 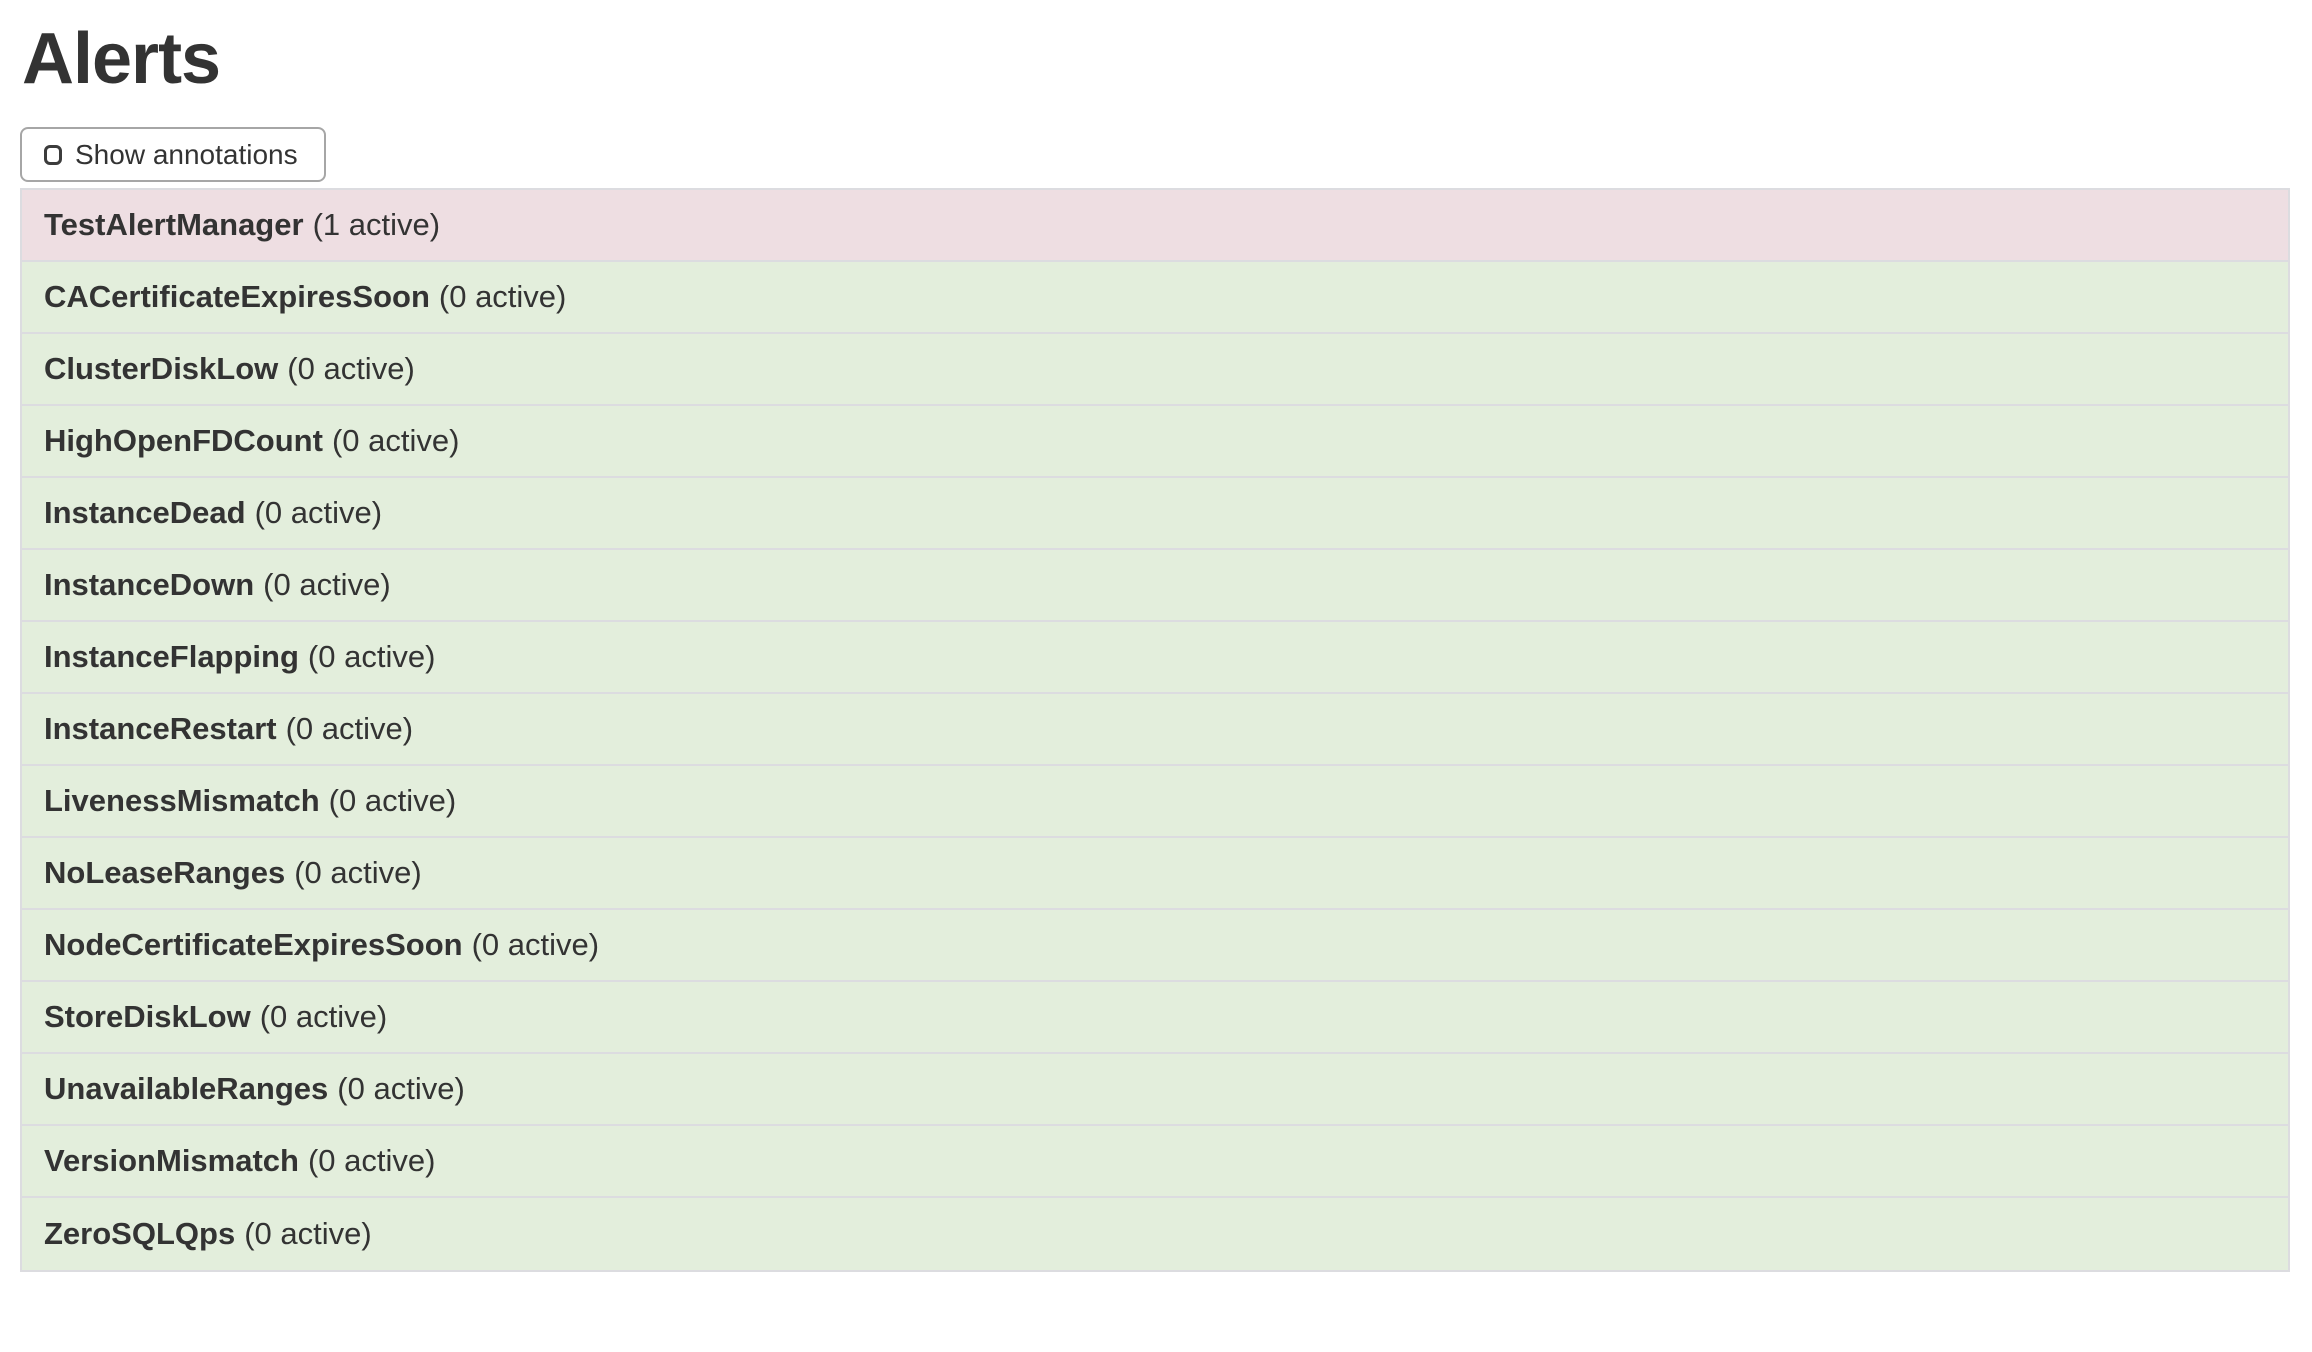 What do you see at coordinates (160, 729) in the screenshot?
I see `alert-name: InstanceRestart` at bounding box center [160, 729].